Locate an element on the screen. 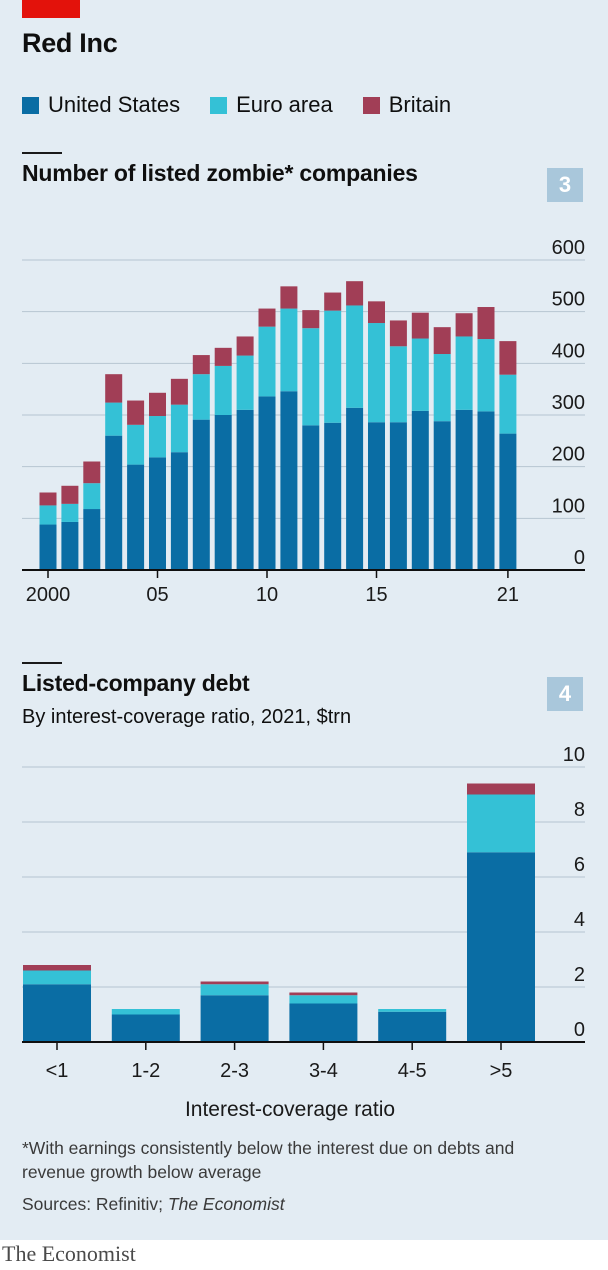 This screenshot has width=608, height=1270. chart-3-bar-2007-britain is located at coordinates (201, 365).